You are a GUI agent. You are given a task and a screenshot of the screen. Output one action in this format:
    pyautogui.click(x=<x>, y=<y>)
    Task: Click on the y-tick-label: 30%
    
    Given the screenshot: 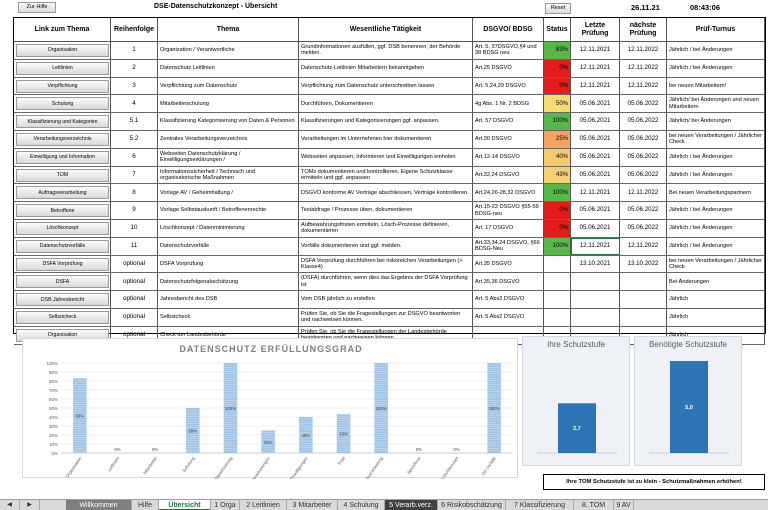 What is the action you would take?
    pyautogui.click(x=53, y=426)
    